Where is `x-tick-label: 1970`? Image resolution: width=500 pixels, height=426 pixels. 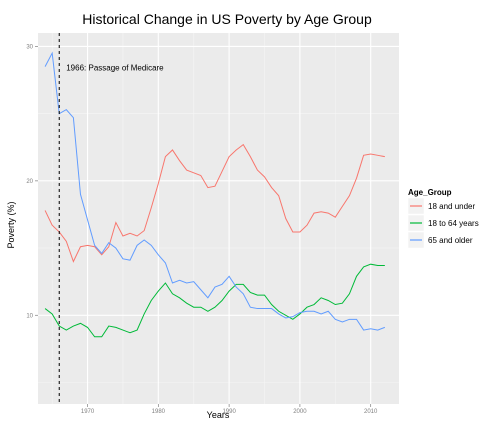
x-tick-label: 1970 is located at coordinates (88, 412).